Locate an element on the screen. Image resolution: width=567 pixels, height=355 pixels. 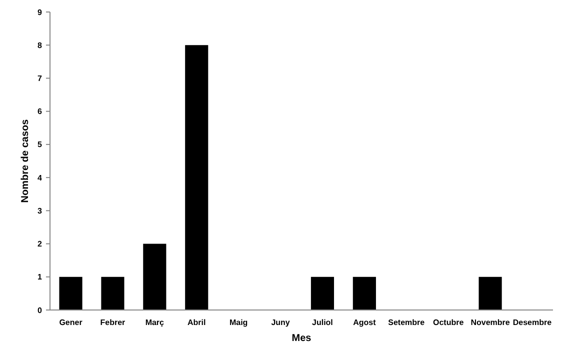
y-tick-label: 4 is located at coordinates (40, 177).